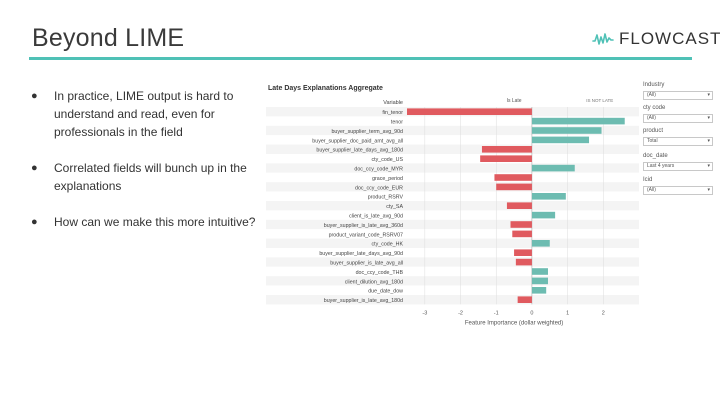 Image resolution: width=720 pixels, height=405 pixels. Describe the element at coordinates (654, 85) in the screenshot. I see `filter-label-industry: Industry` at that location.